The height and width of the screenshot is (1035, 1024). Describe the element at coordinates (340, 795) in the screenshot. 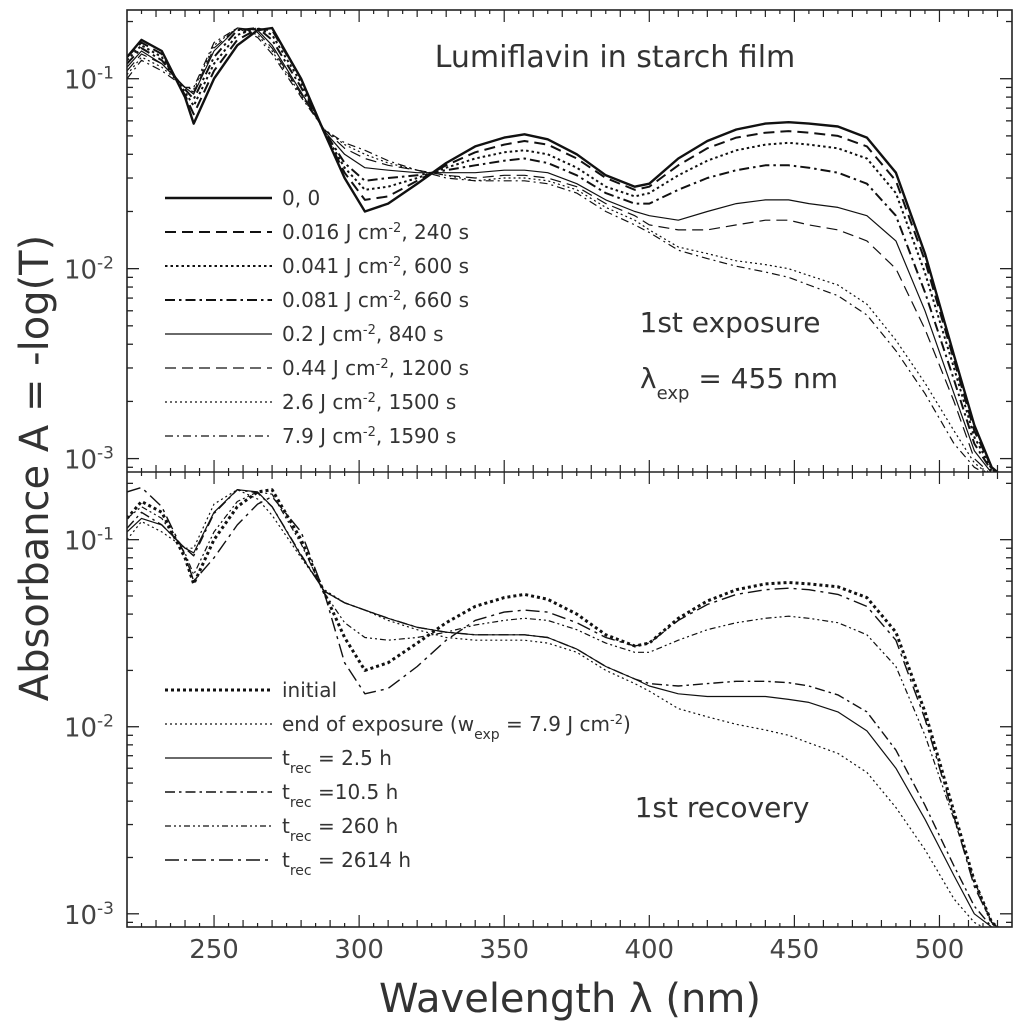

I see `bottom-legend-label-3: trec =10.5 h` at that location.